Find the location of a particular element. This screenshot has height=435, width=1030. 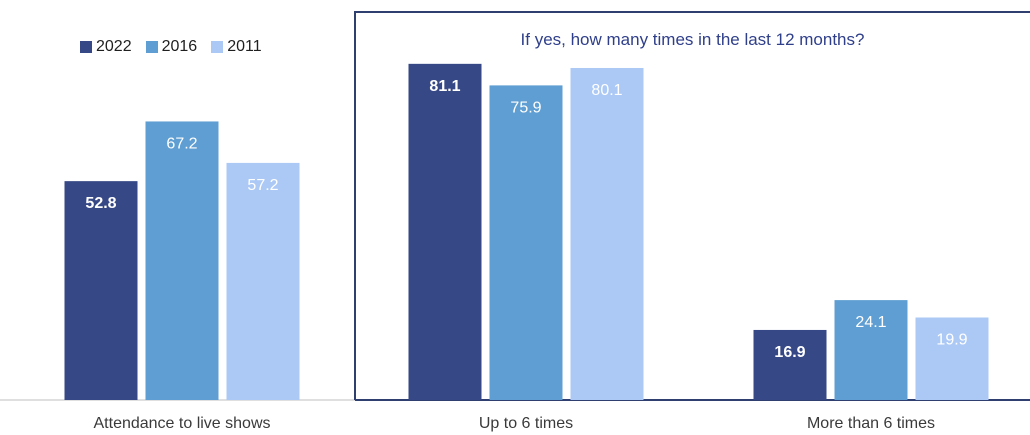

value-label-2022-1: 81.1 is located at coordinates (444, 86).